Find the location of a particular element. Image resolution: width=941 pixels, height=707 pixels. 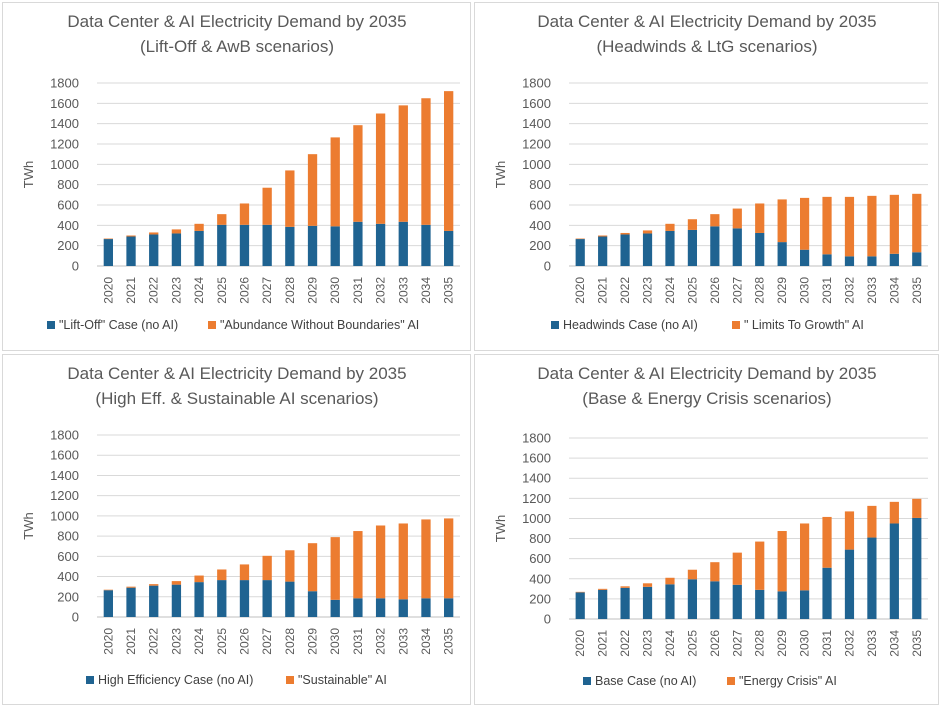

legend-label-base: Headwinds Case (no AI) is located at coordinates (630, 325).